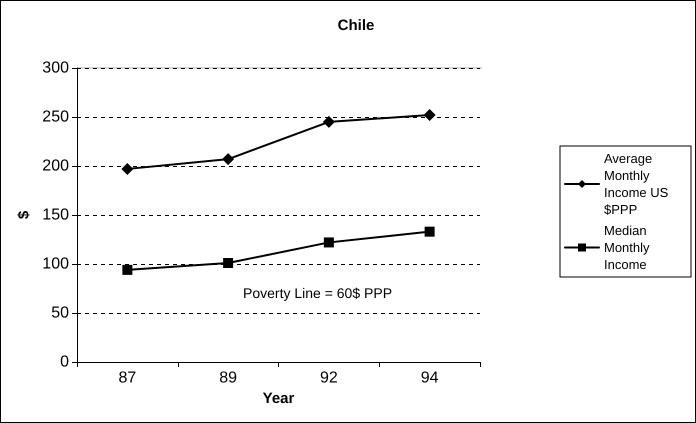 The width and height of the screenshot is (696, 423). I want to click on chart-title: Chile, so click(356, 25).